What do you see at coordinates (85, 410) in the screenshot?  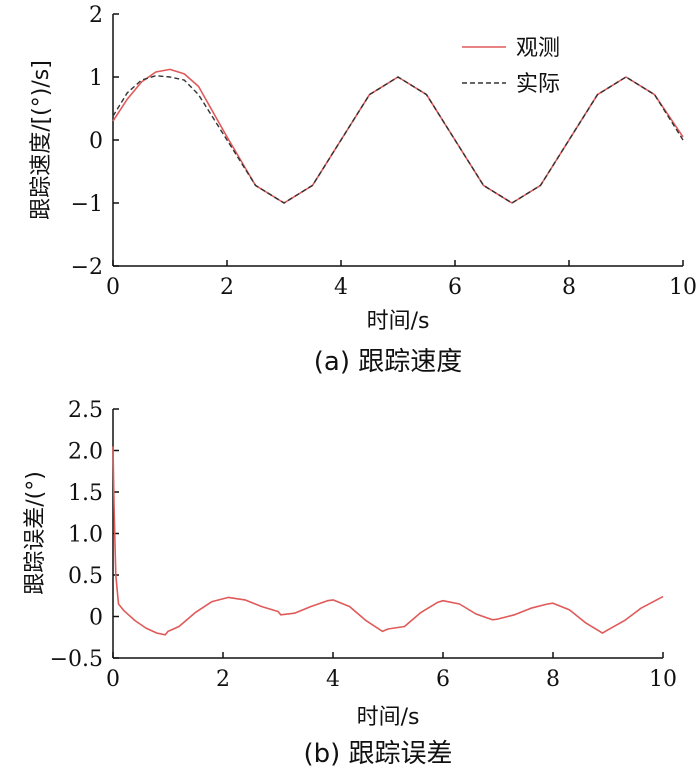 I see `y-tick-label: 2.5` at bounding box center [85, 410].